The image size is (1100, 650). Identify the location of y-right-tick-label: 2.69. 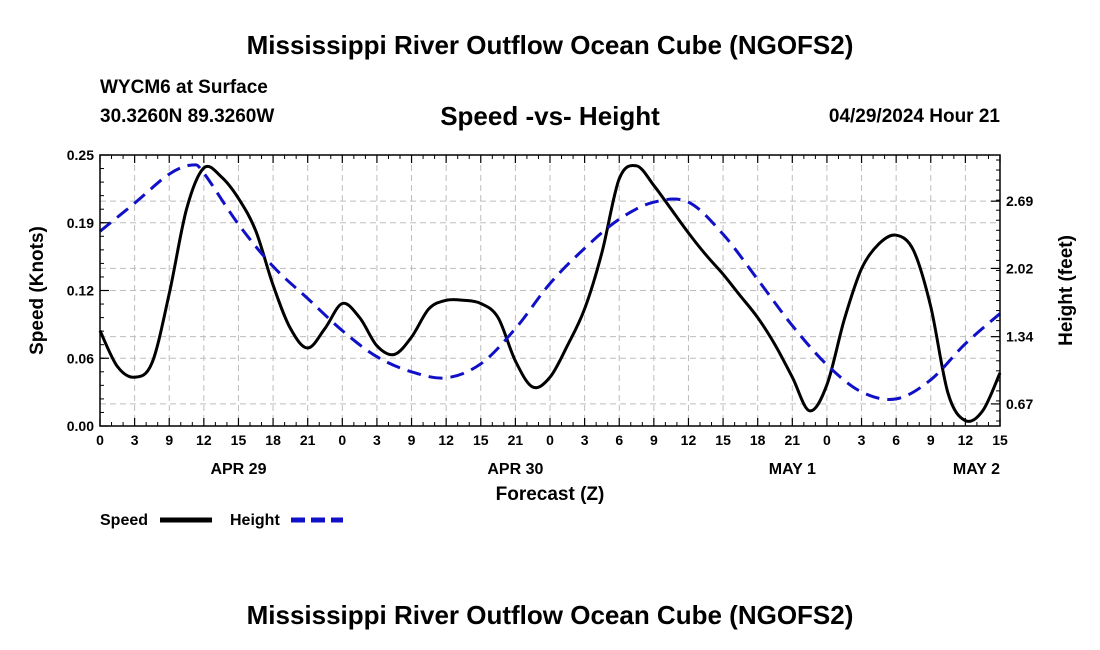
(1019, 201).